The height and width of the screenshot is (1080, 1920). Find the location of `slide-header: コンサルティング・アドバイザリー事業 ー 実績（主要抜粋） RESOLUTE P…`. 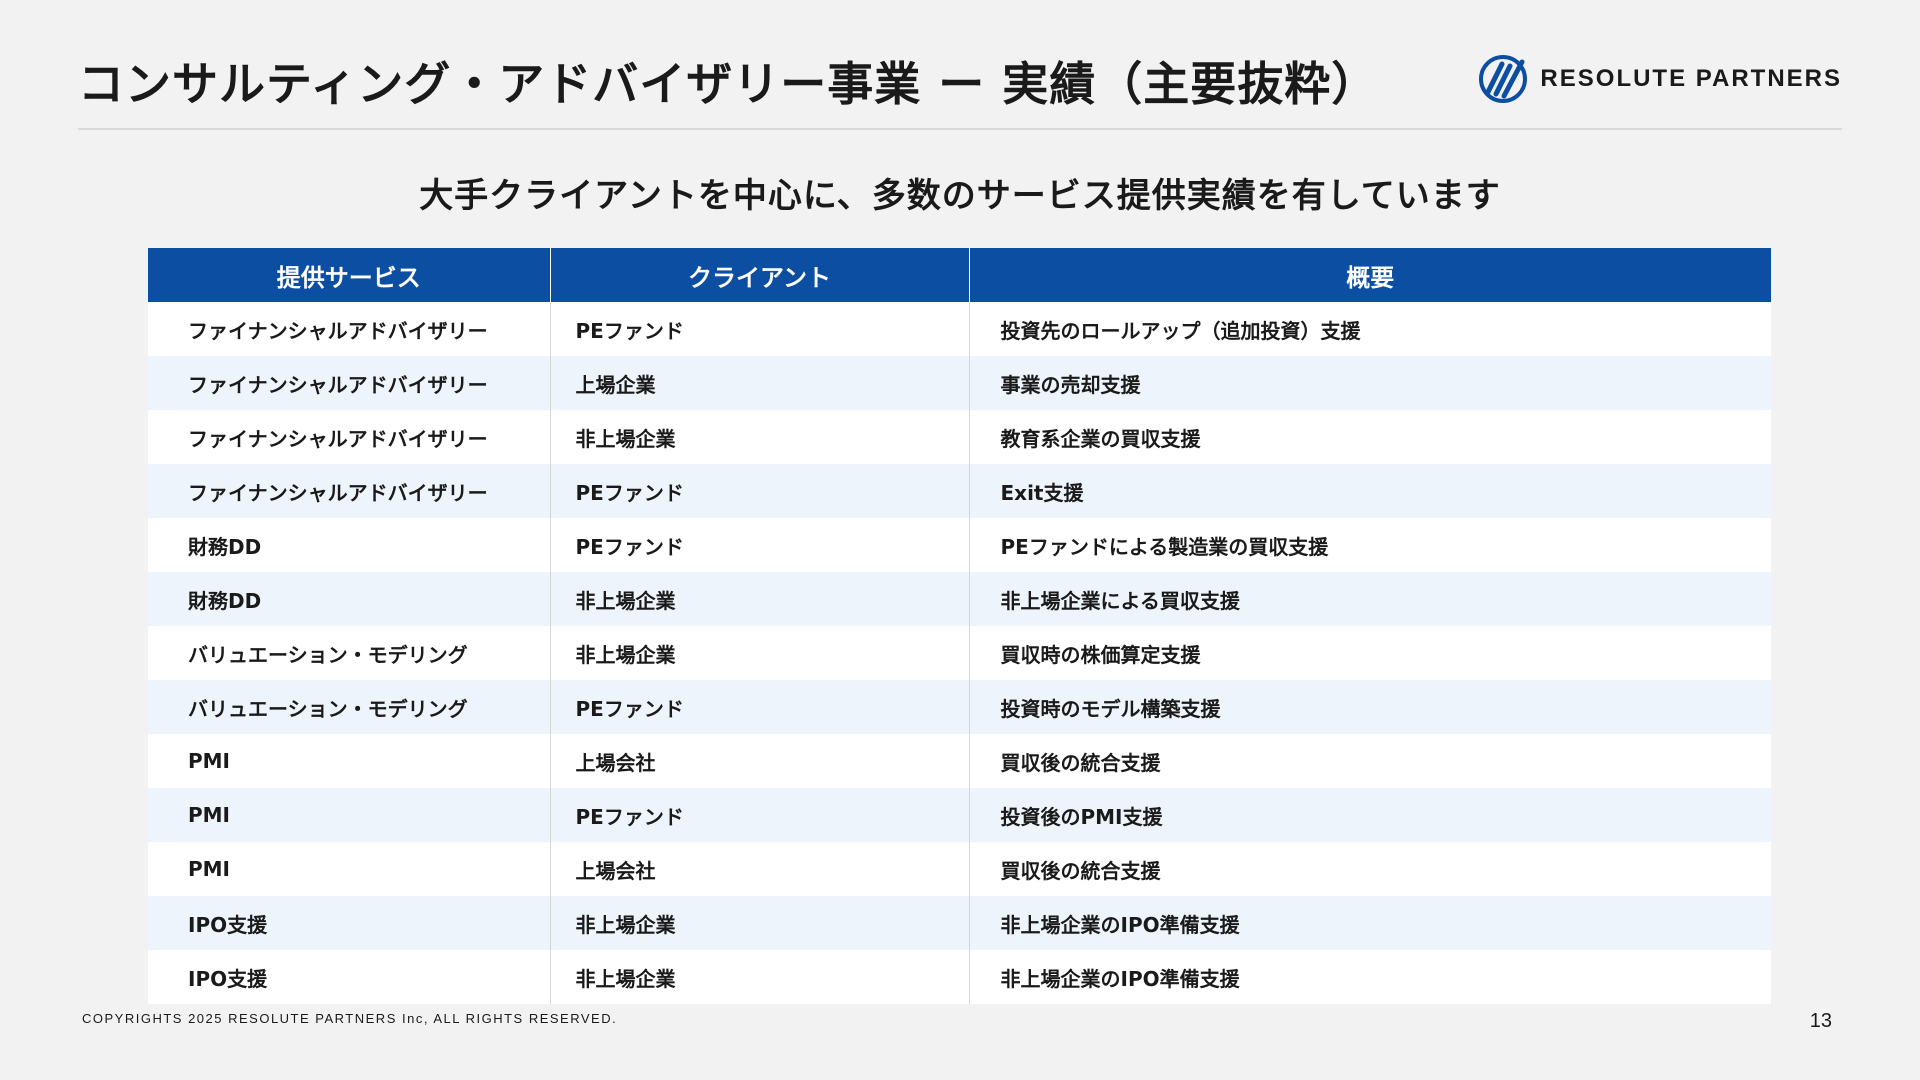

slide-header: コンサルティング・アドバイザリー事業 ー 実績（主要抜粋） RESOLUTE P… is located at coordinates (960, 84).